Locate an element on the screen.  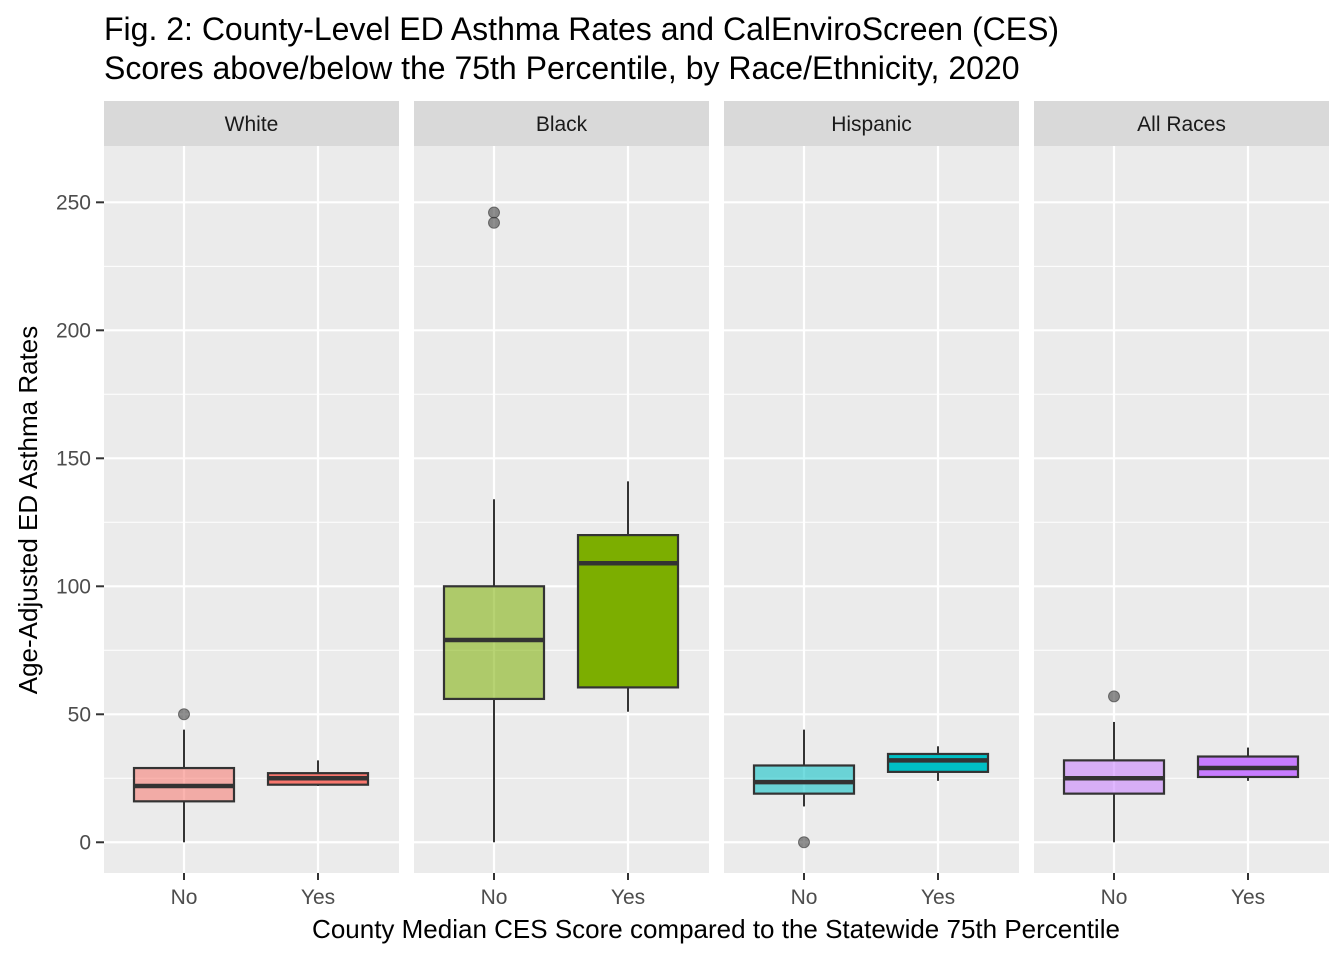
y-tick-label: 100 is located at coordinates (73, 586).